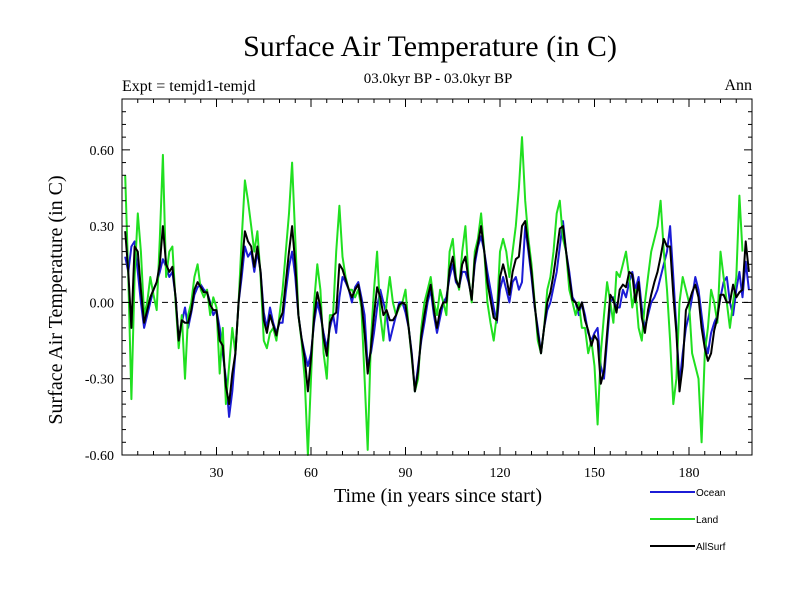 This screenshot has height=605, width=800. I want to click on x-tick-label: 90, so click(406, 473).